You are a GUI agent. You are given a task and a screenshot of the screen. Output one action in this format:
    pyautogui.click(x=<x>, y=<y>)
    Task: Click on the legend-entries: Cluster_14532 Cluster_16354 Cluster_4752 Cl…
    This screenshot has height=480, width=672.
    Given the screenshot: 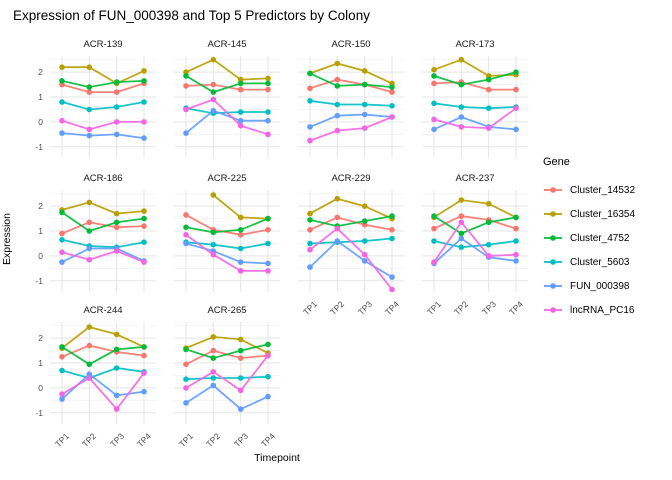 What is the action you would take?
    pyautogui.click(x=589, y=250)
    